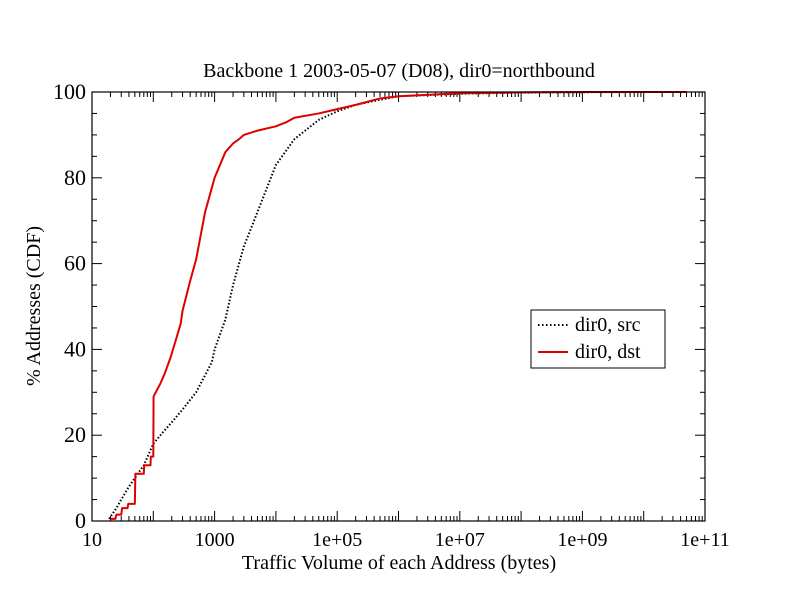 The width and height of the screenshot is (792, 612). I want to click on x-tick-label: 10, so click(92, 540).